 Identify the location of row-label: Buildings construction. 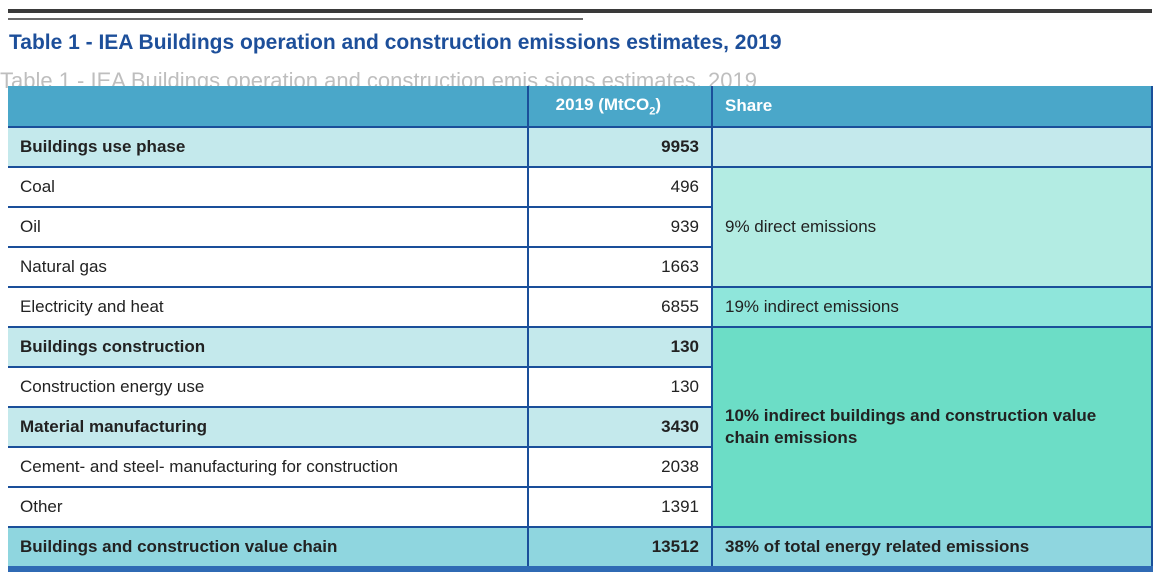
(268, 347).